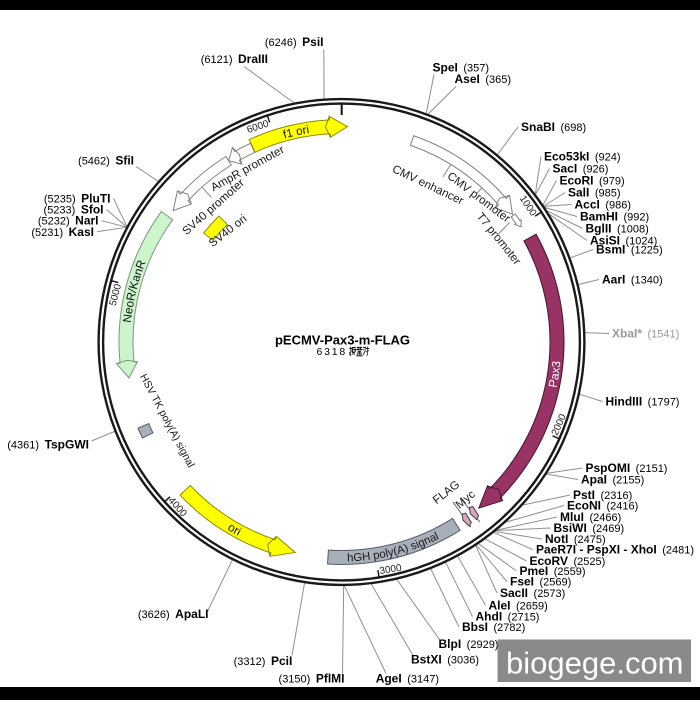  I want to click on svg-text: (5231) KasI, so click(62, 232).